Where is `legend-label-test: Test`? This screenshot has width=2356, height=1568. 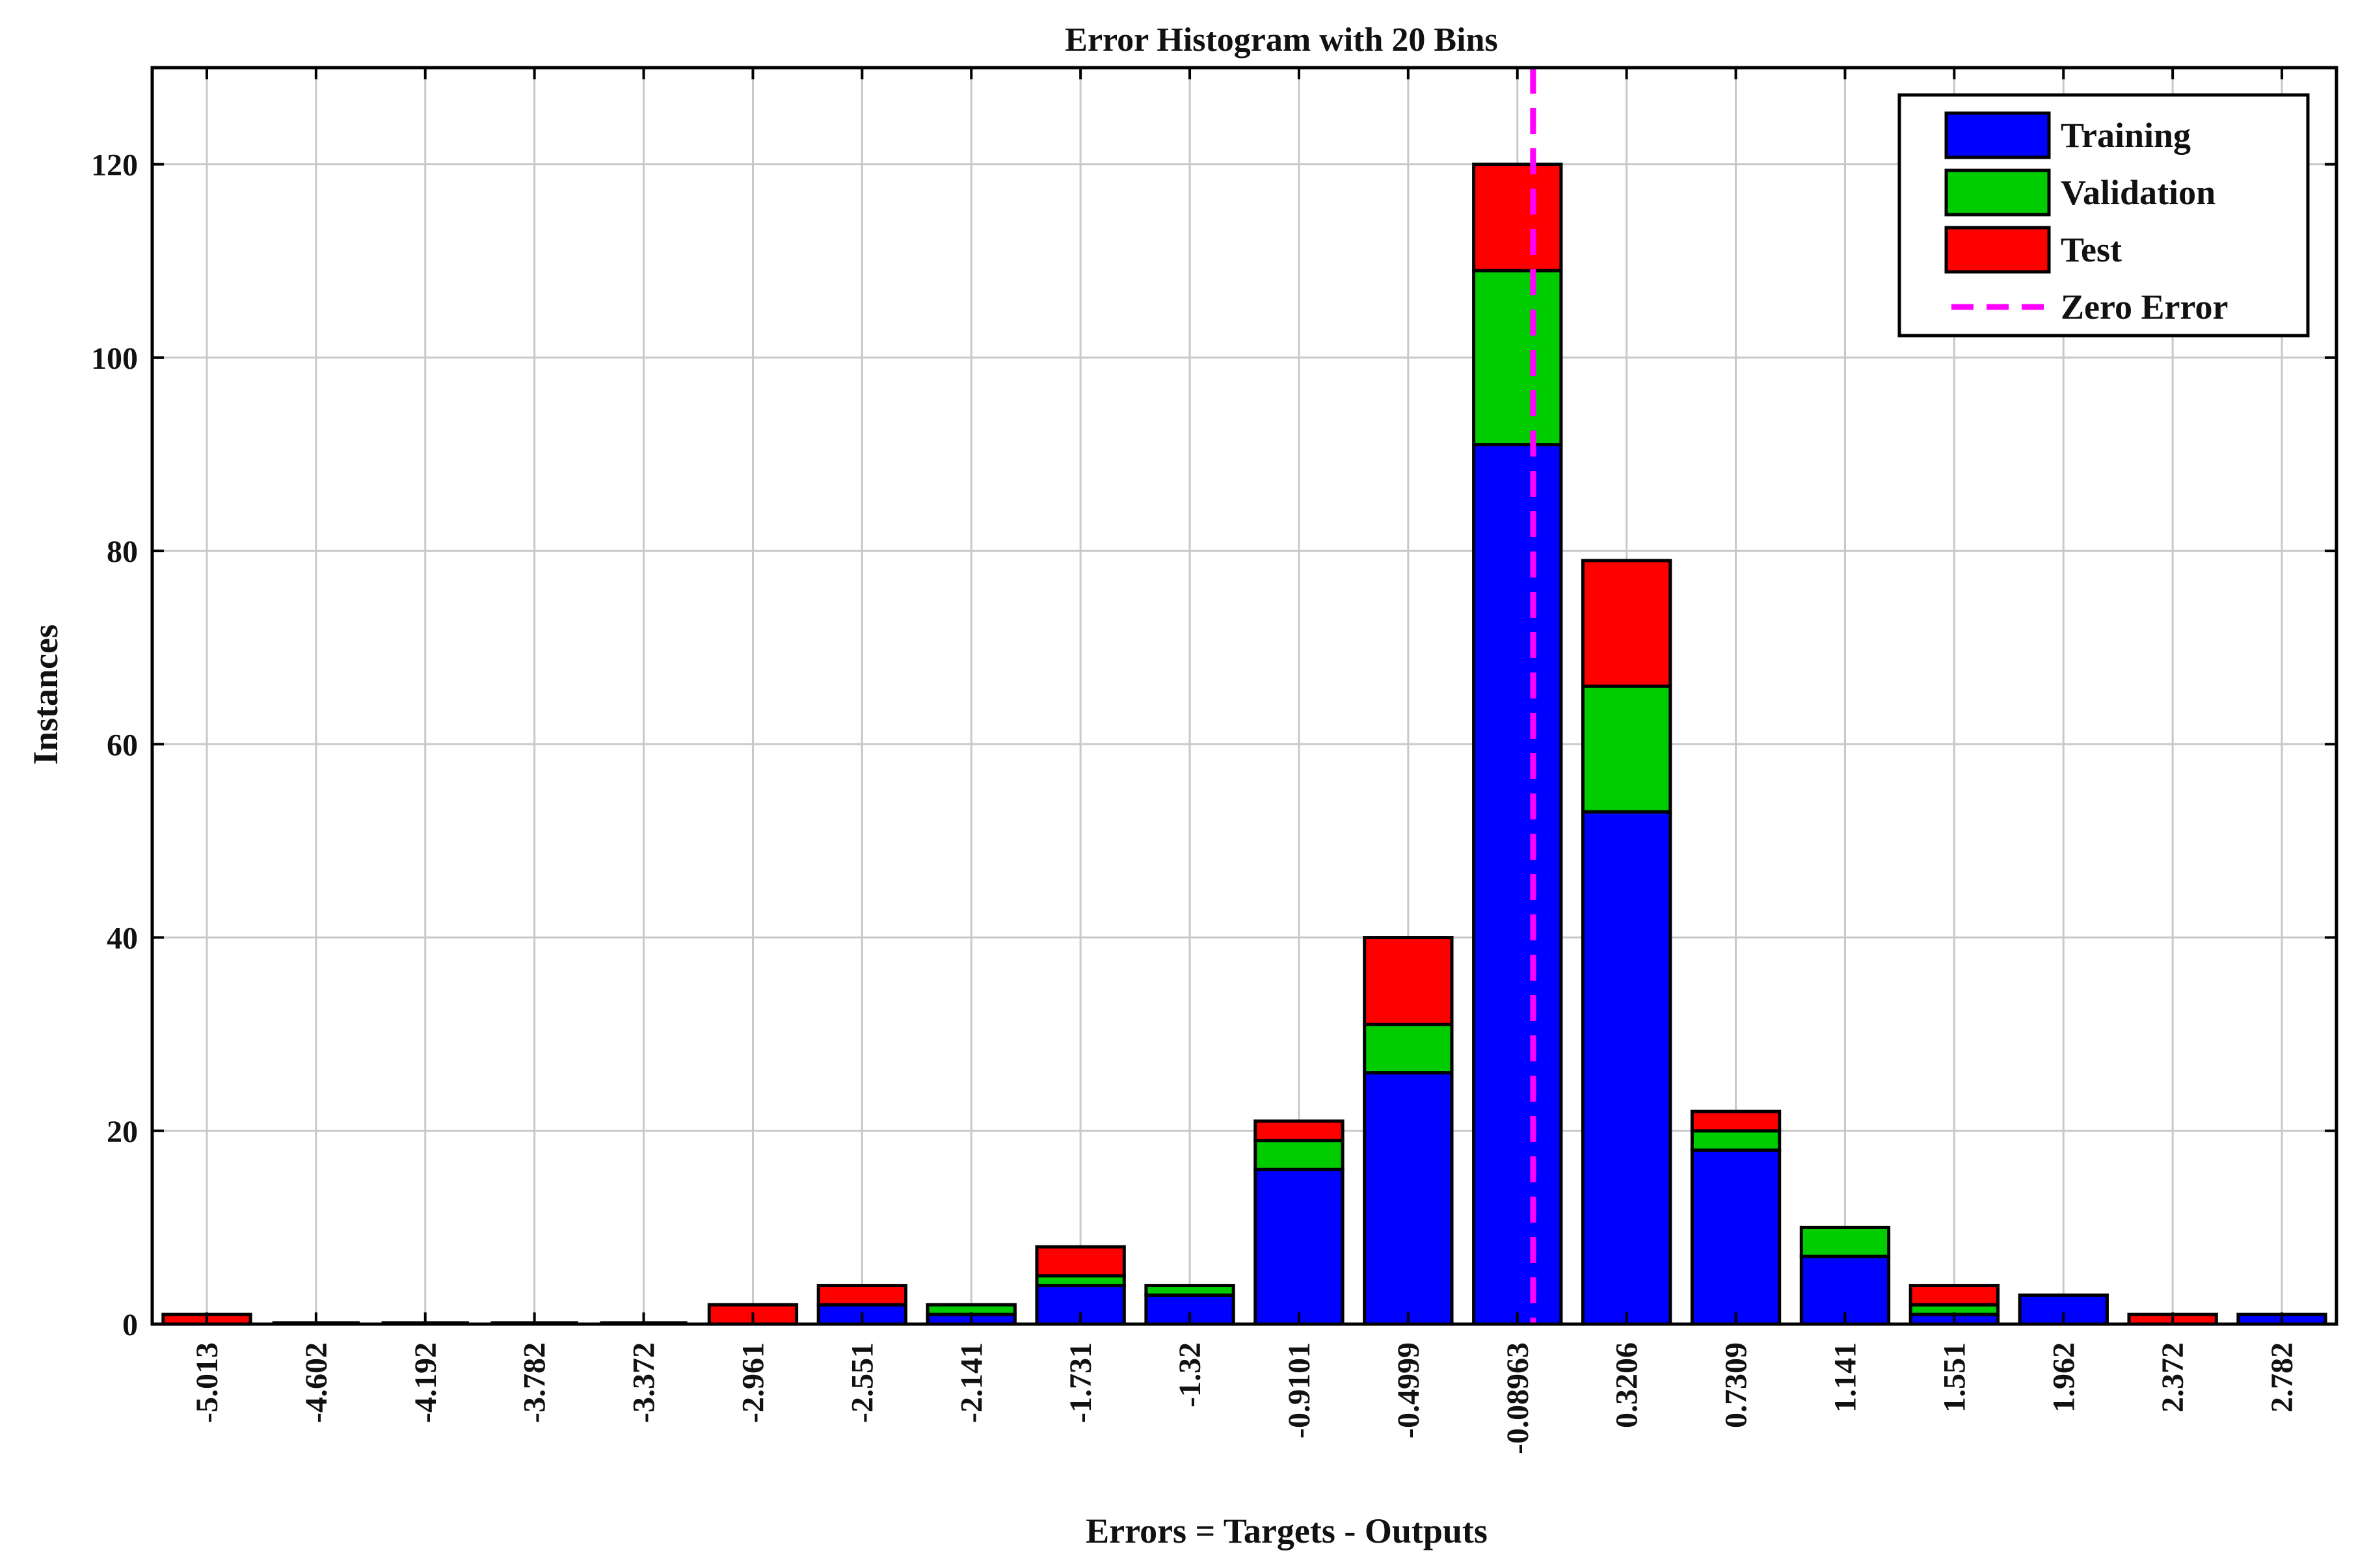 legend-label-test: Test is located at coordinates (2091, 250).